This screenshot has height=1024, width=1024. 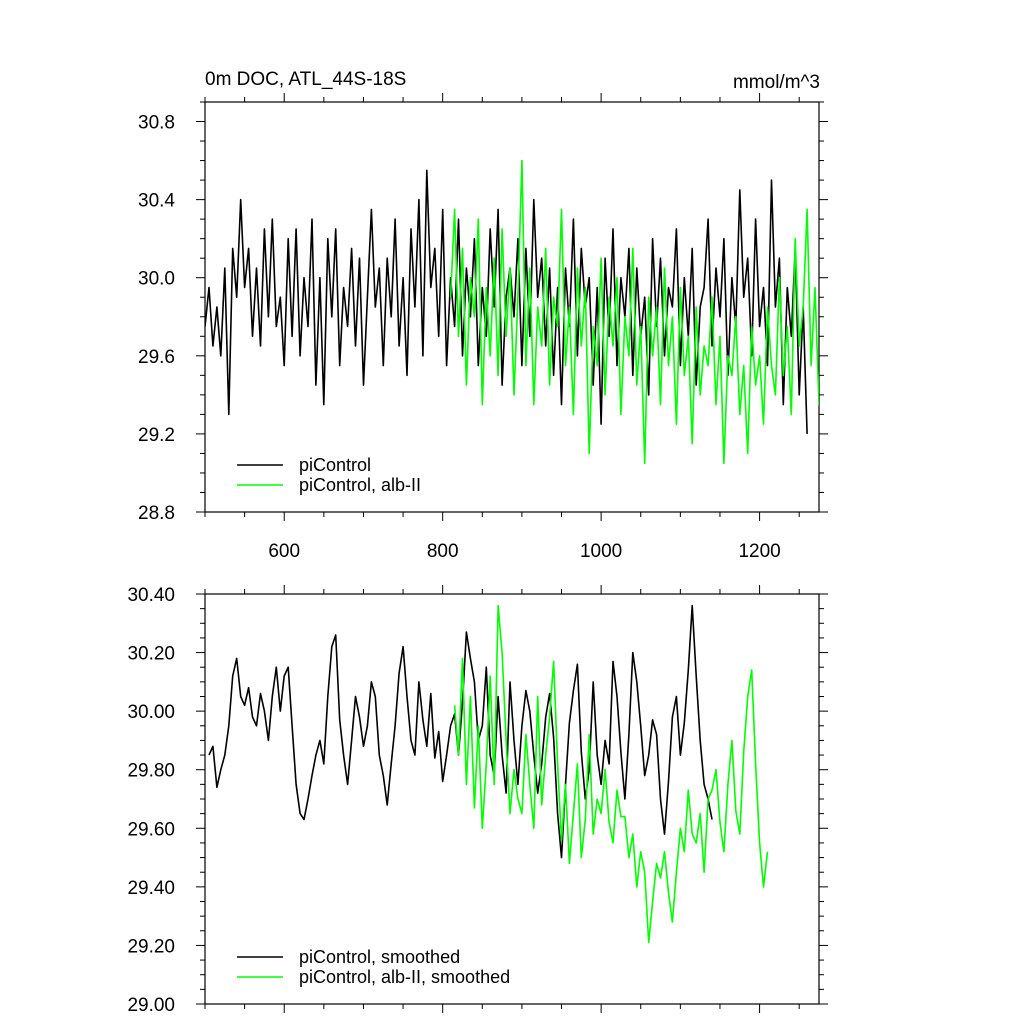 What do you see at coordinates (284, 551) in the screenshot?
I see `x-tick-label: 600` at bounding box center [284, 551].